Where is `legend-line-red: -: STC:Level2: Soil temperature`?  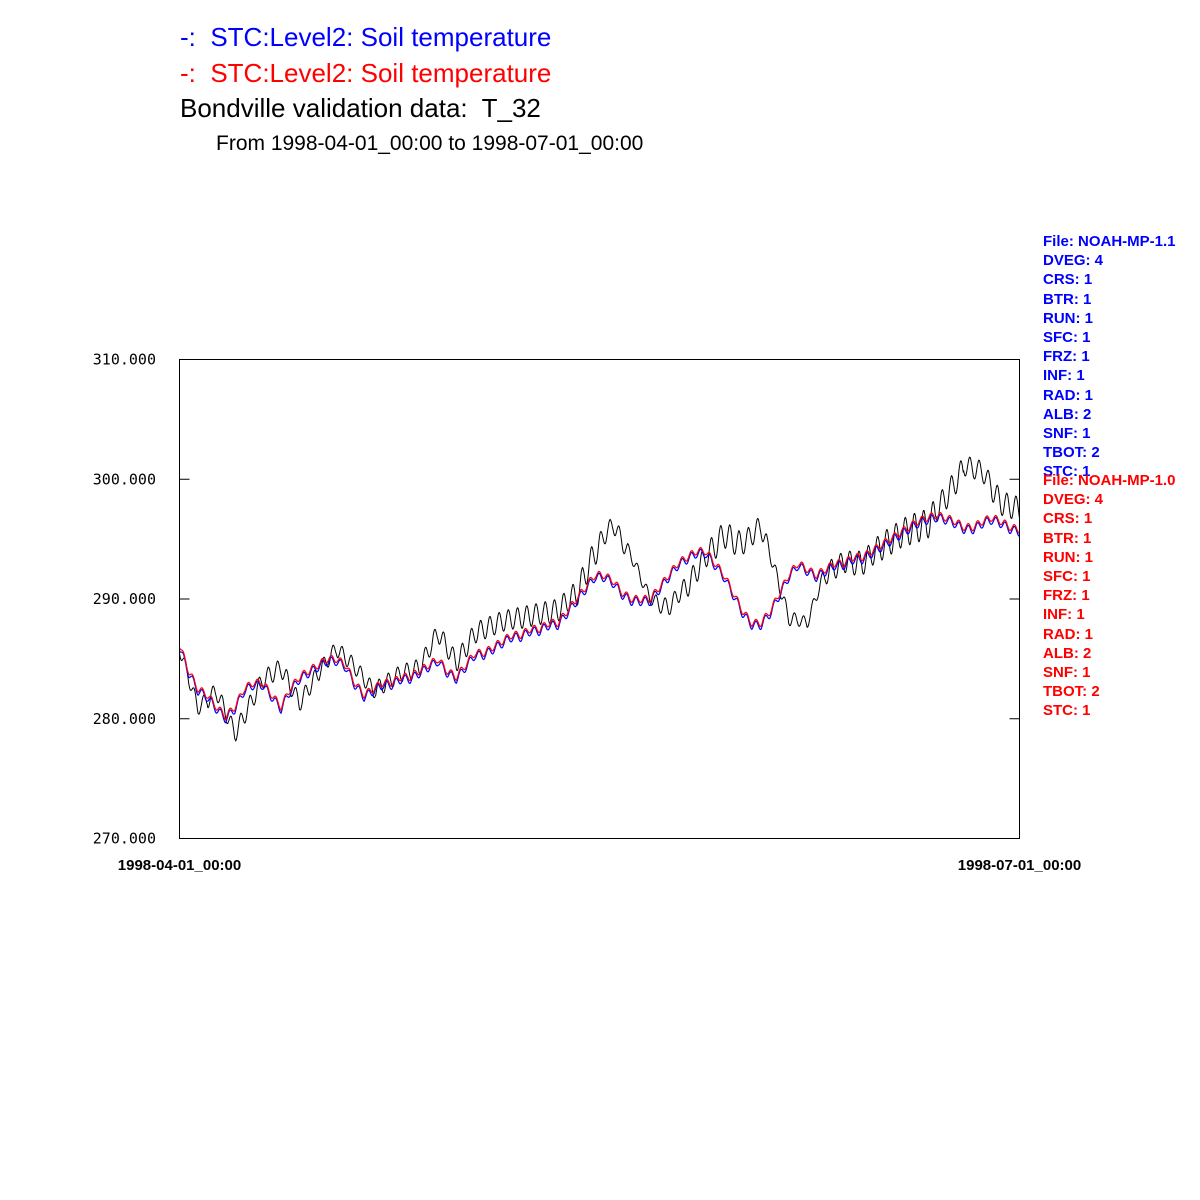
legend-line-red: -: STC:Level2: Soil temperature is located at coordinates (366, 73).